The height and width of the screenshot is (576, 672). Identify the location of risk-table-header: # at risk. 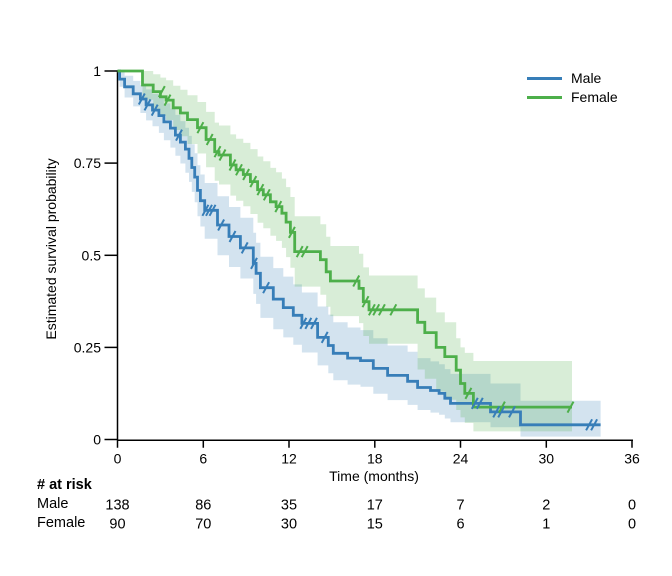
(64, 485).